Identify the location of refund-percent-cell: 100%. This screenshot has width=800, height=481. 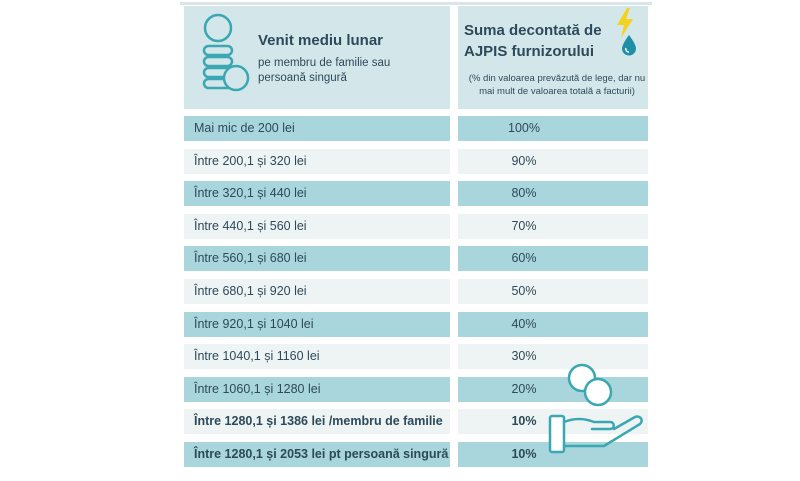
(553, 128).